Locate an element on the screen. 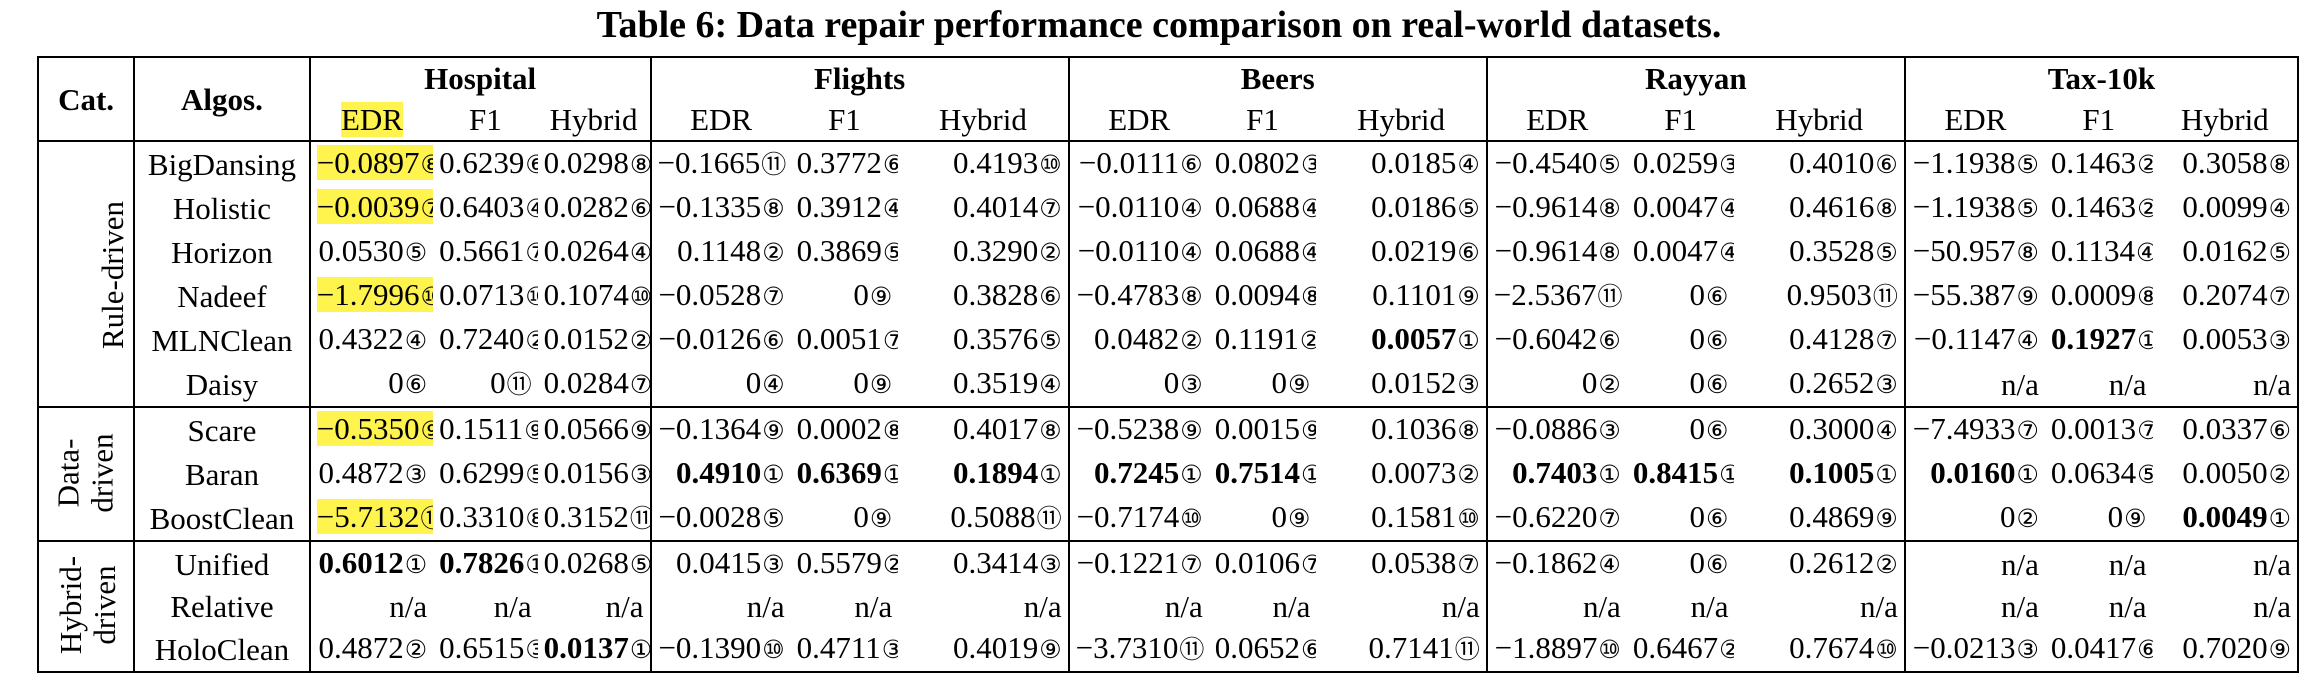  value: 0.0015⑨ is located at coordinates (1266, 428).